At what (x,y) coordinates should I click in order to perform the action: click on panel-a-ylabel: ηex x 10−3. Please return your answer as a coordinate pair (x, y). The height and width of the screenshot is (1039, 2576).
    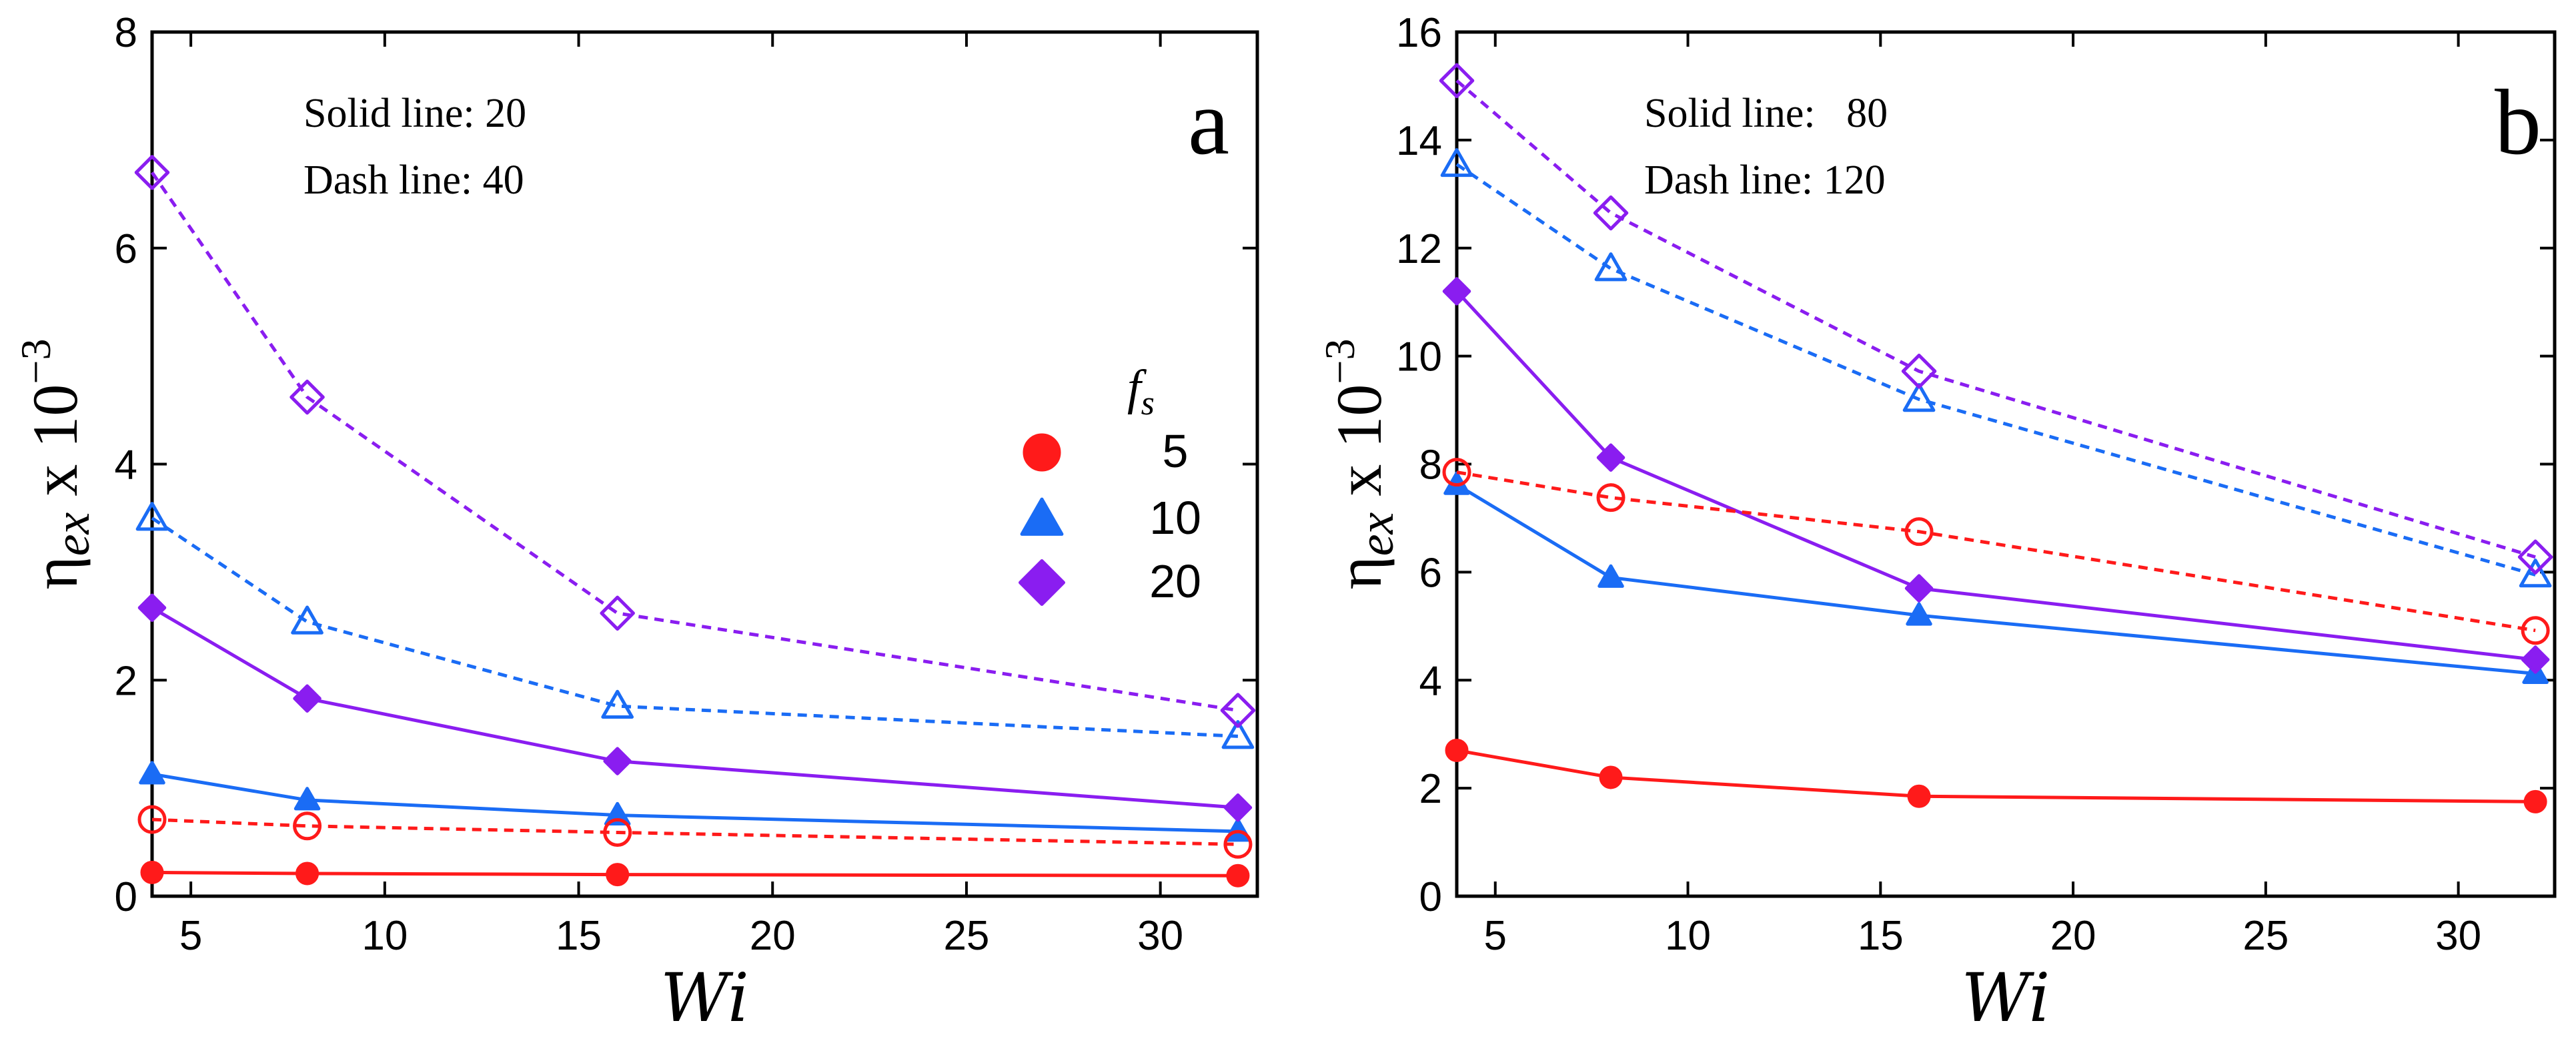
    Looking at the image, I should click on (56, 464).